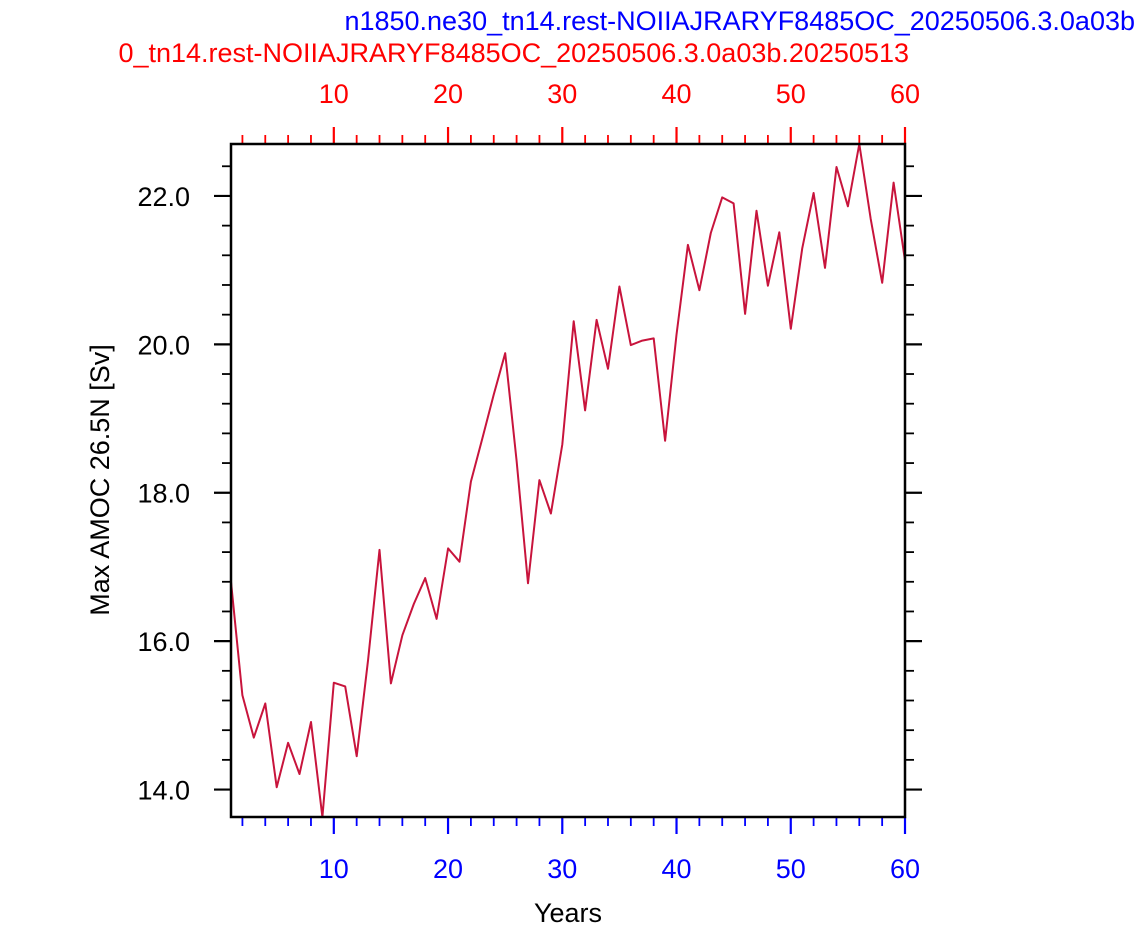 The image size is (1135, 931). What do you see at coordinates (568, 913) in the screenshot?
I see `x-axis-label: Years` at bounding box center [568, 913].